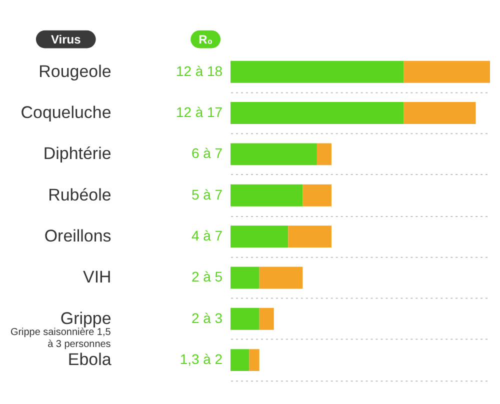 Image resolution: width=500 pixels, height=404 pixels. Describe the element at coordinates (78, 236) in the screenshot. I see `y-tick-label: Oreillons` at that location.